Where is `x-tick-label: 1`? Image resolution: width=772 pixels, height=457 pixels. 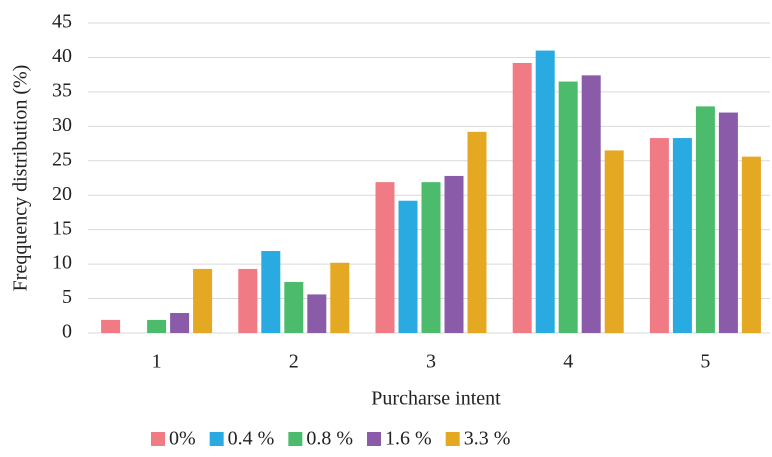
x-tick-label: 1 is located at coordinates (157, 362).